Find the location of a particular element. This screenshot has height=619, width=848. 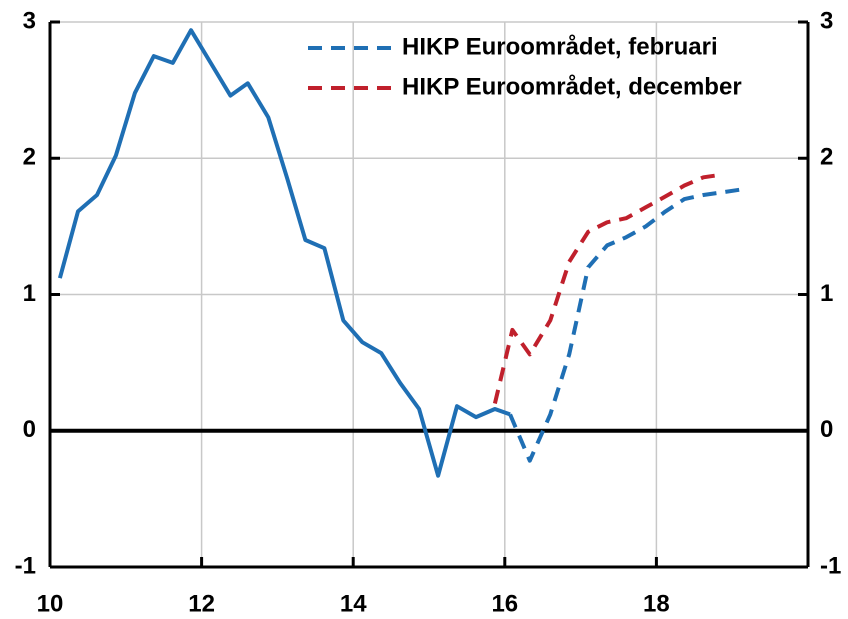

y2-tick-label: 1 is located at coordinates (826, 293).